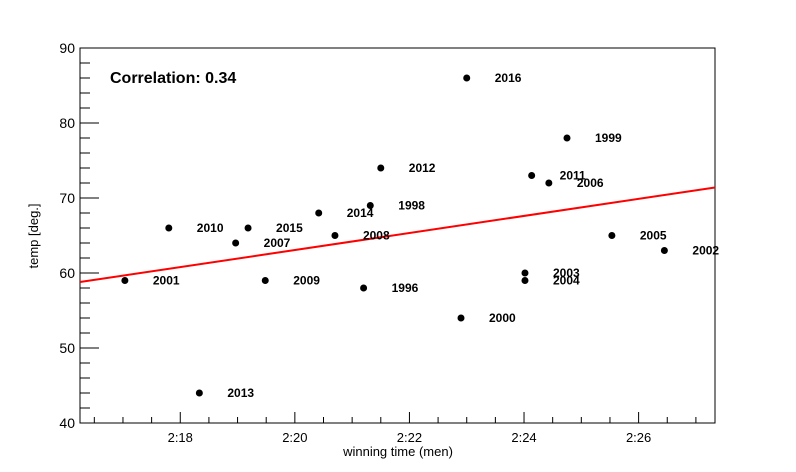 The width and height of the screenshot is (796, 472). What do you see at coordinates (405, 288) in the screenshot?
I see `point-label: 1996` at bounding box center [405, 288].